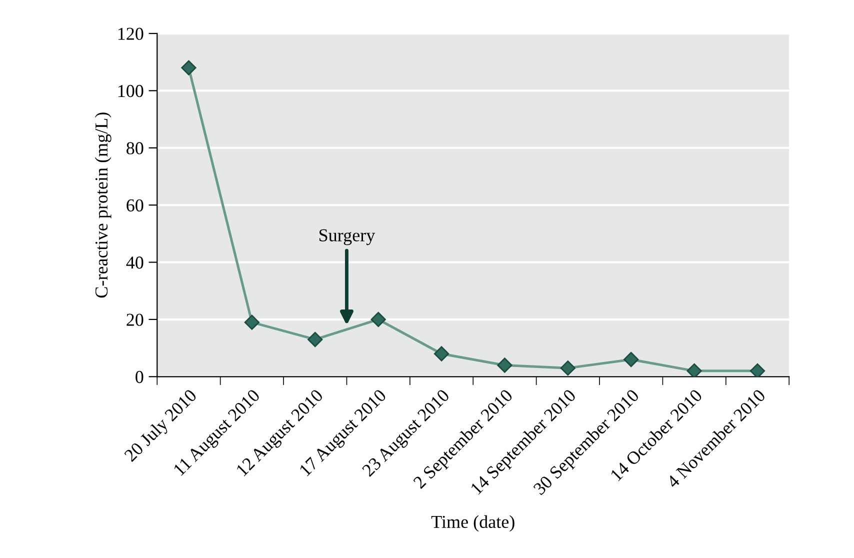 The width and height of the screenshot is (854, 558). What do you see at coordinates (472, 523) in the screenshot?
I see `x-axis-title: Time (date)` at bounding box center [472, 523].